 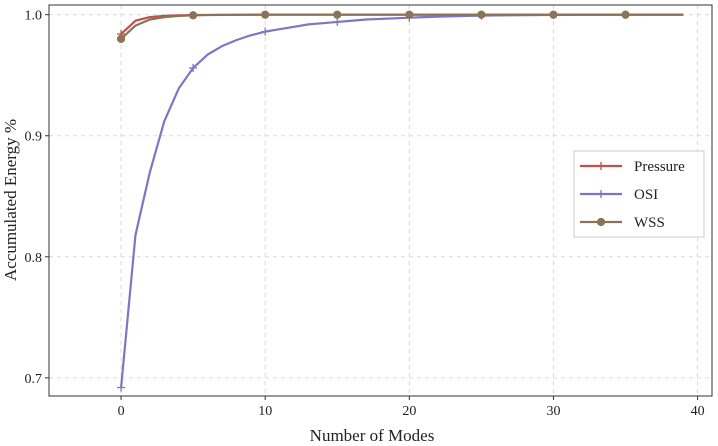 I want to click on x-tick-label: 20, so click(x=409, y=411).